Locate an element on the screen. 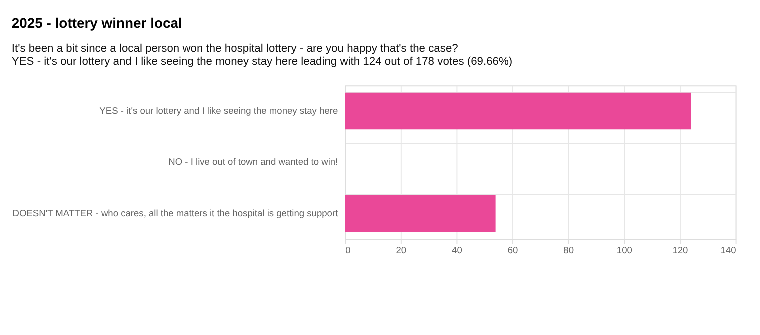  x-tick-label: 80 is located at coordinates (569, 251).